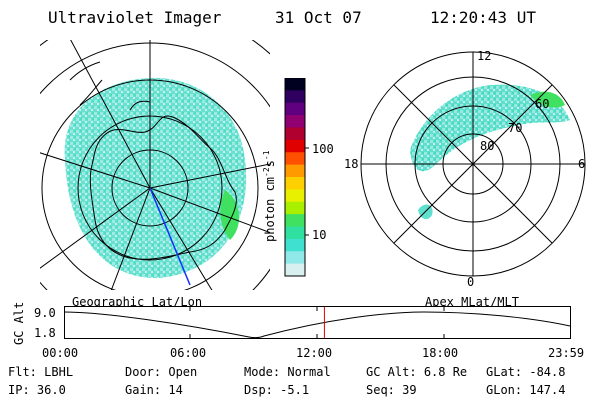 This screenshot has width=600, height=400. I want to click on colorbar-tick-10: 10, so click(319, 235).